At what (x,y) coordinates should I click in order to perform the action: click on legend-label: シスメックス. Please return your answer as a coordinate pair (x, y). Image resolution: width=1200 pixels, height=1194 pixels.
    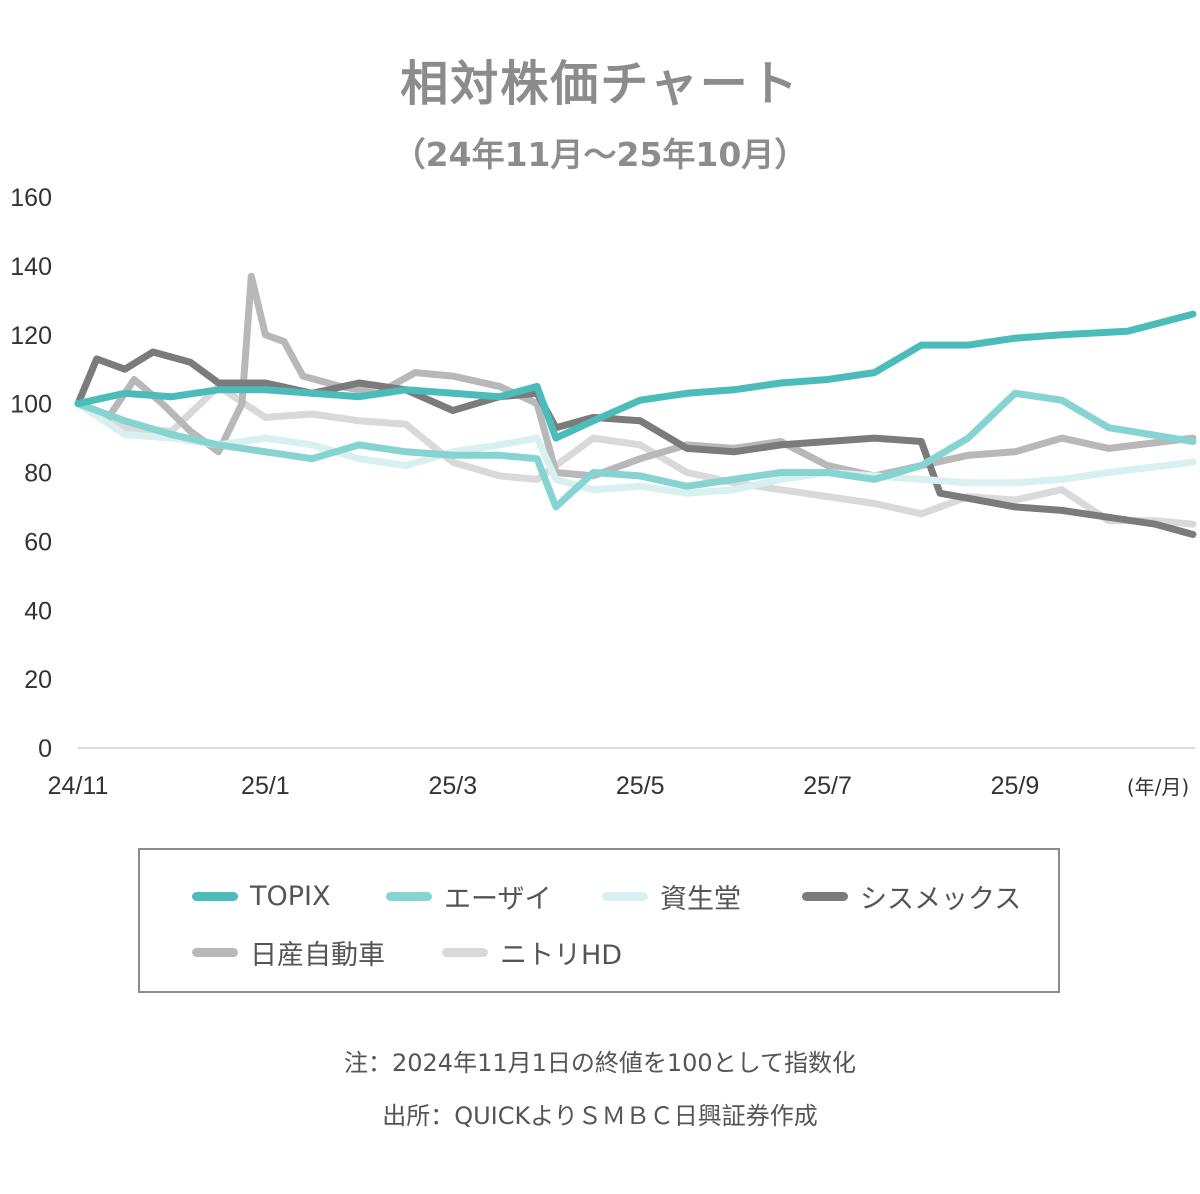
    Looking at the image, I should click on (941, 899).